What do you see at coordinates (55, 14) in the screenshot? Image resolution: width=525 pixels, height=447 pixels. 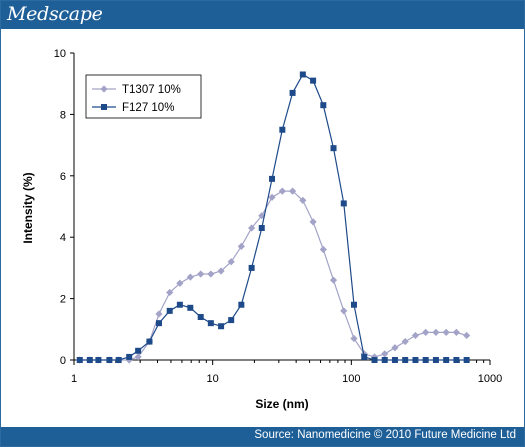 I see `medscape-logo: Medscape` at bounding box center [55, 14].